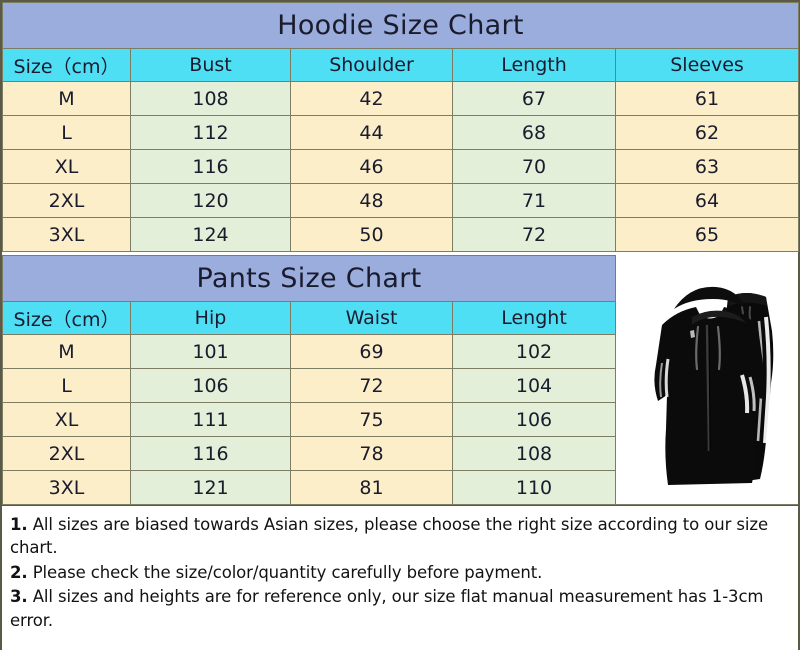 The image size is (800, 650). What do you see at coordinates (534, 453) in the screenshot?
I see `cell-length: 108` at bounding box center [534, 453].